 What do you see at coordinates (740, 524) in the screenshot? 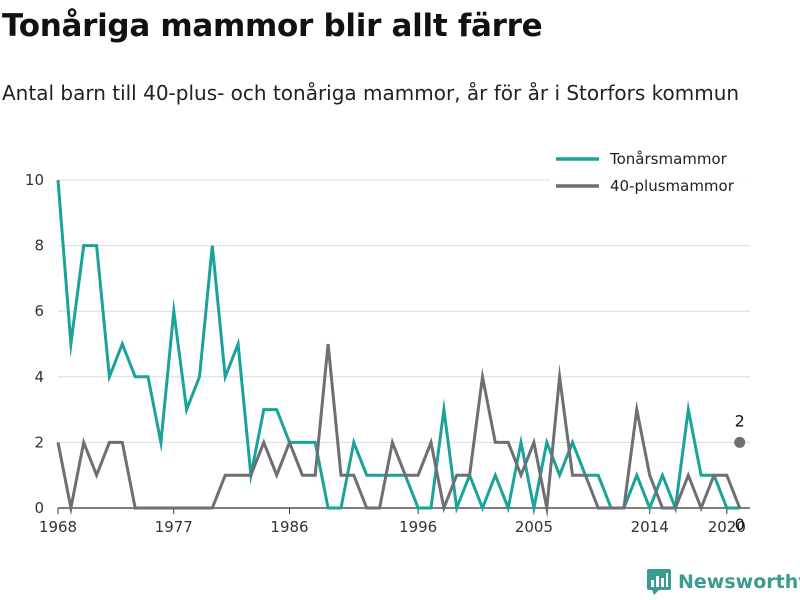
I see `end-value-label: 0` at bounding box center [740, 524].